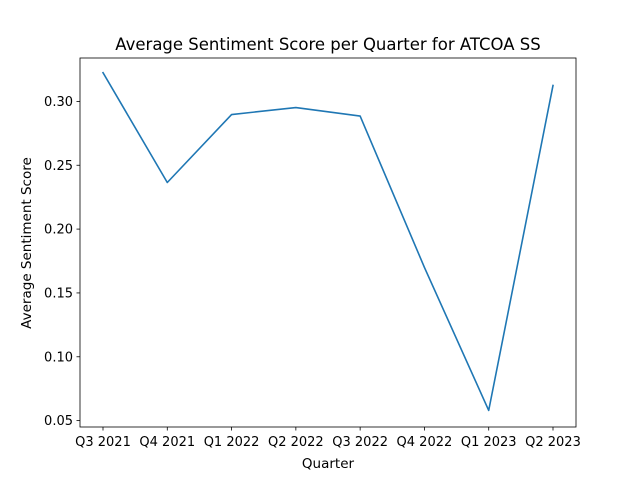  What do you see at coordinates (58, 421) in the screenshot?
I see `y-tick-label: 0.05` at bounding box center [58, 421].